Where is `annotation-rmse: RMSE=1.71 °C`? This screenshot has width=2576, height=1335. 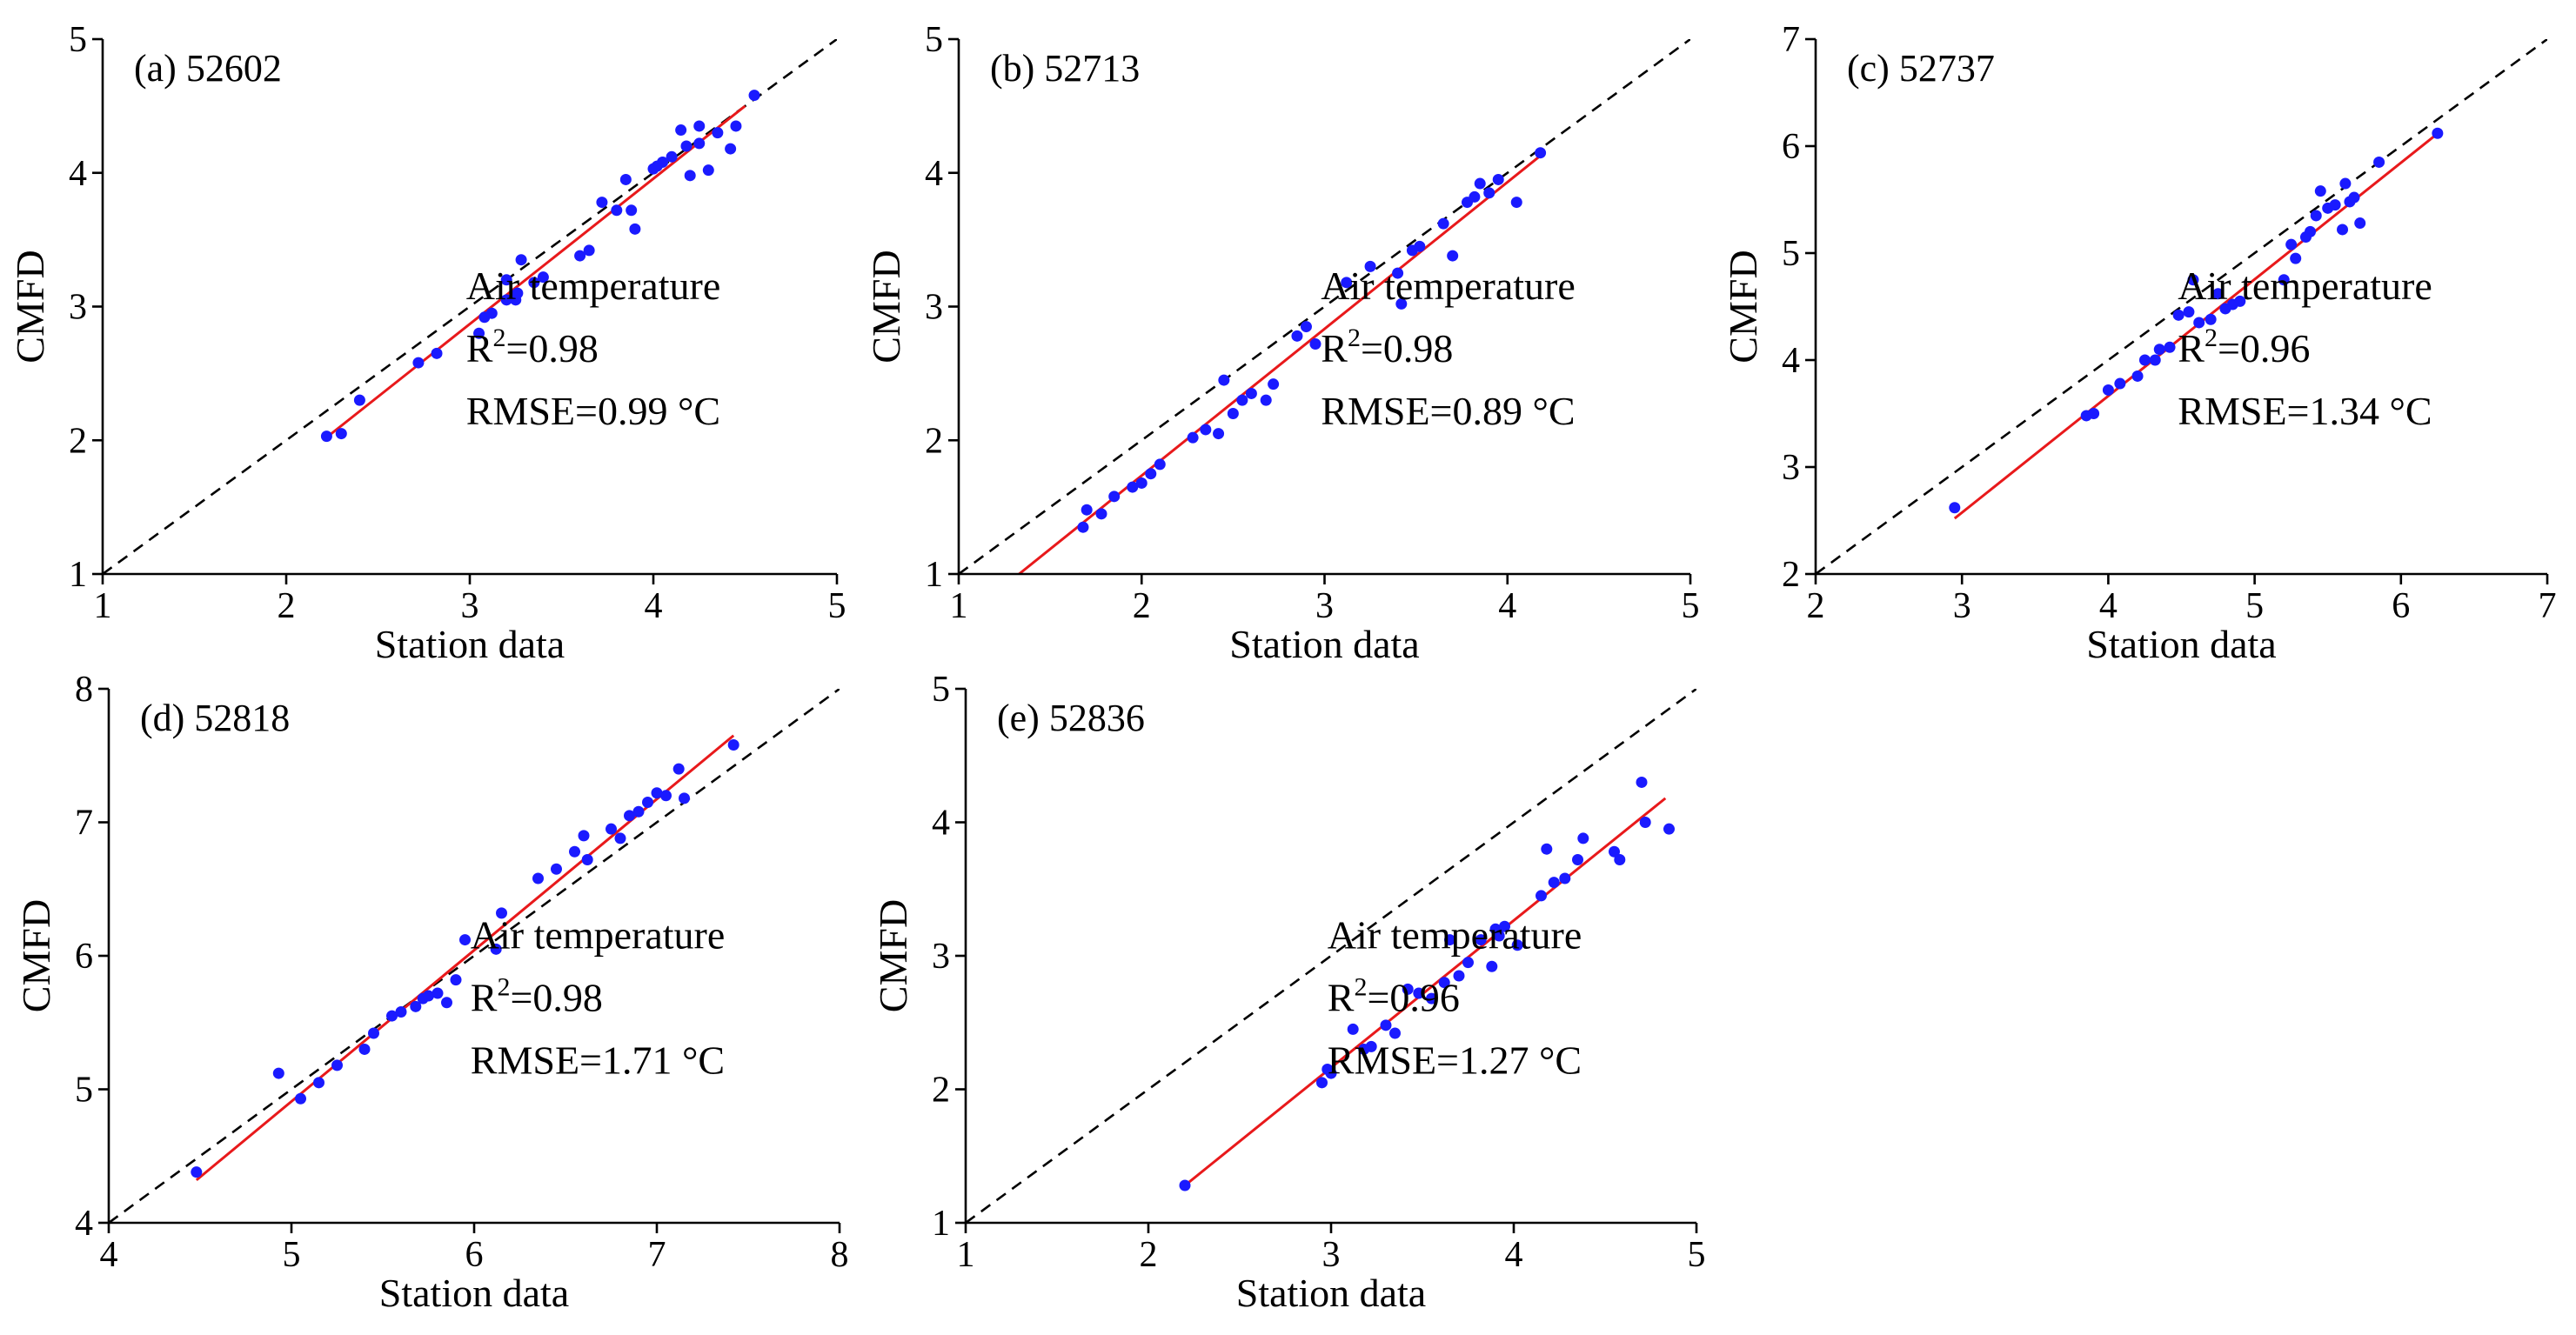
annotation-rmse: RMSE=1.71 °C is located at coordinates (598, 1060).